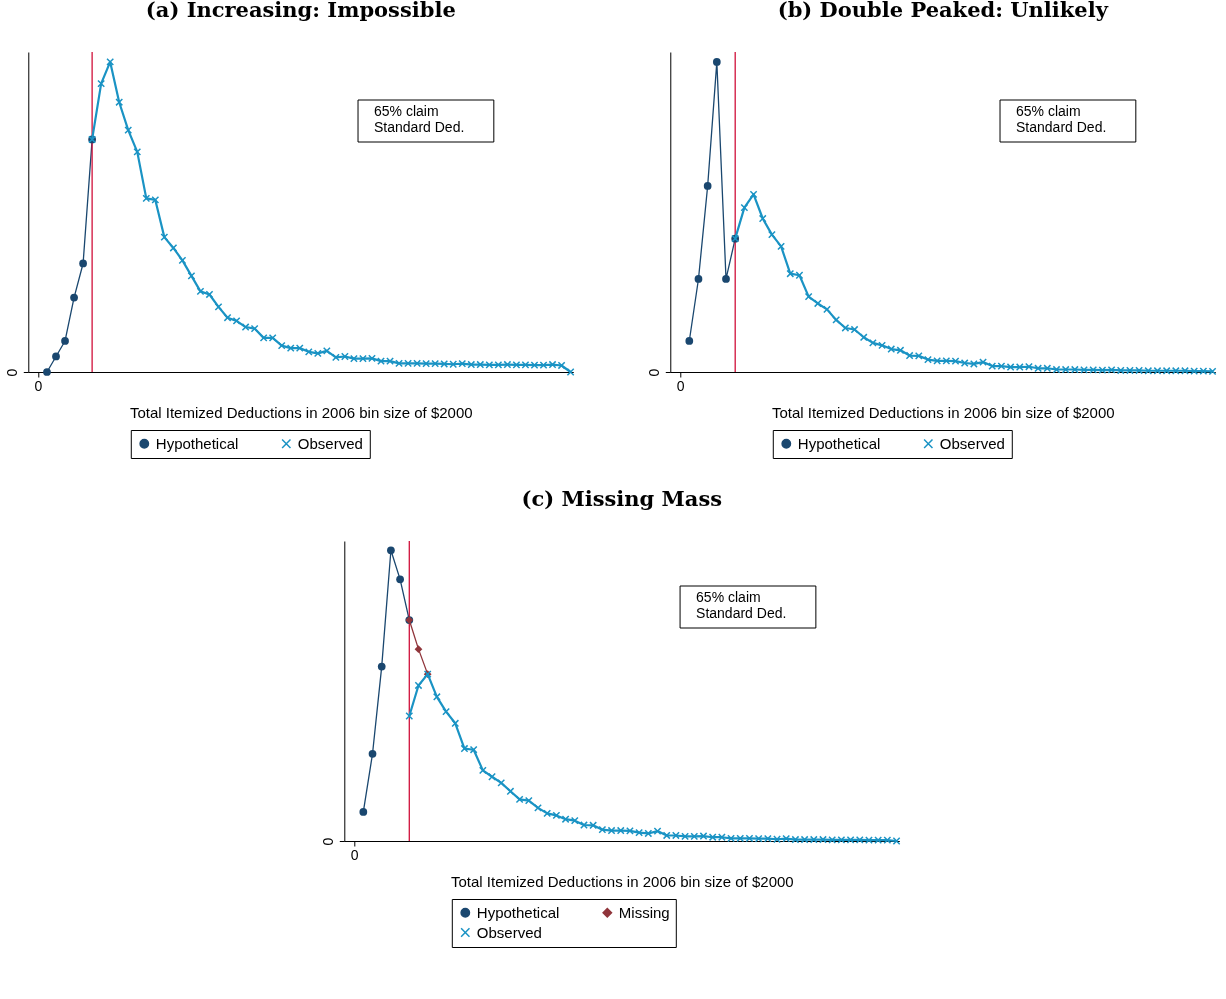 Image resolution: width=1226 pixels, height=999 pixels. What do you see at coordinates (300, 11) in the screenshot?
I see `chart-title: (a) Increasing: Impossible` at bounding box center [300, 11].